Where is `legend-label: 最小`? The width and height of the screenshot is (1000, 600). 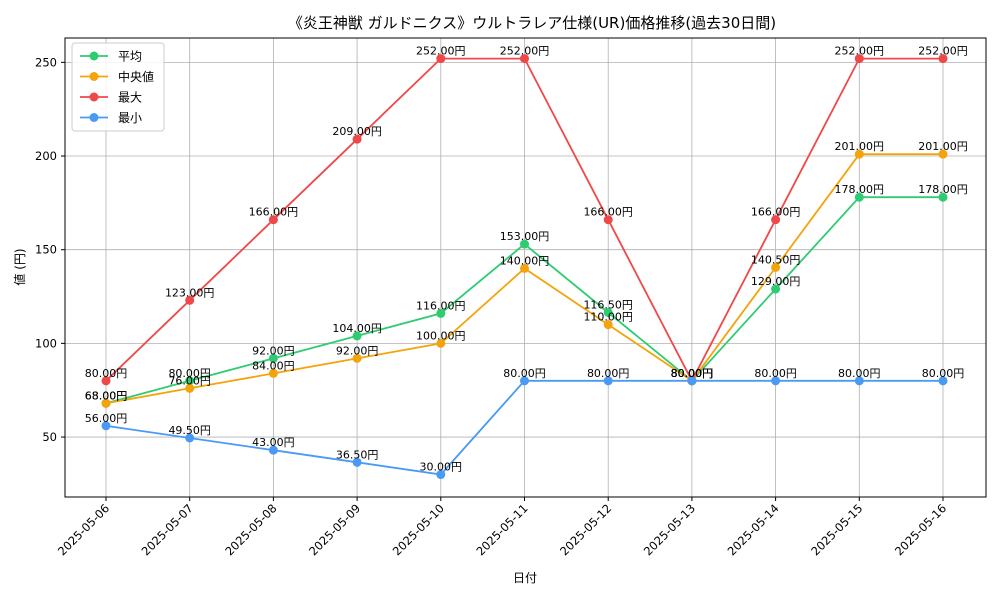
legend-label: 最小 is located at coordinates (130, 118).